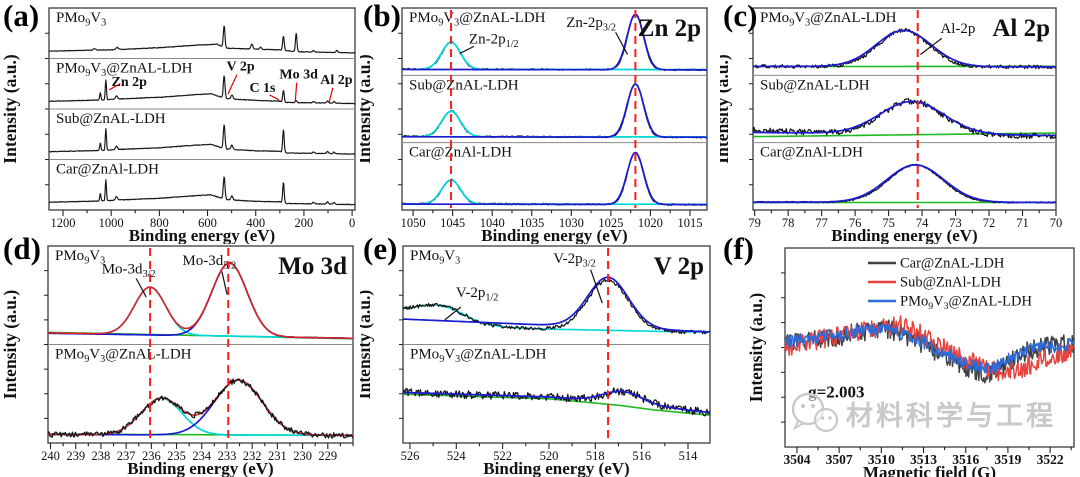 The width and height of the screenshot is (1080, 477). What do you see at coordinates (62, 223) in the screenshot?
I see `x-tick-label: 1200` at bounding box center [62, 223].